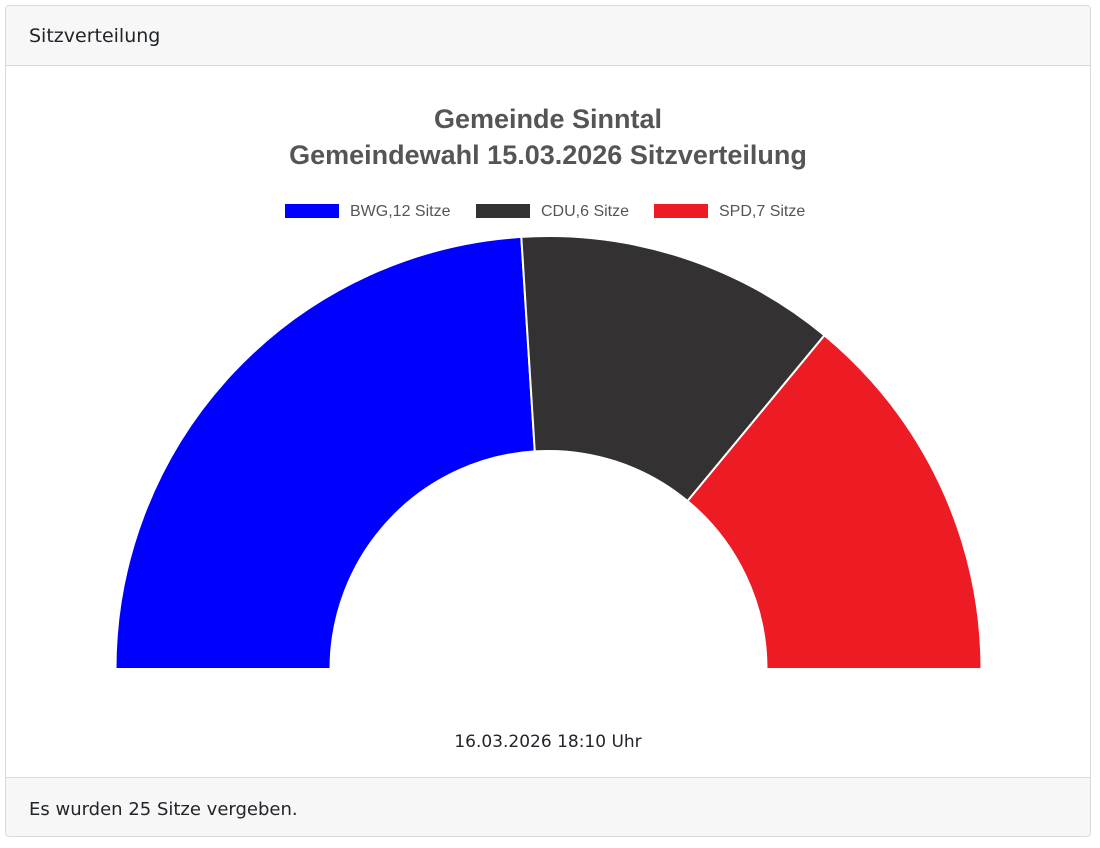 This screenshot has height=848, width=1100. I want to click on chart-title-line1: Gemeinde Sinntal, so click(548, 119).